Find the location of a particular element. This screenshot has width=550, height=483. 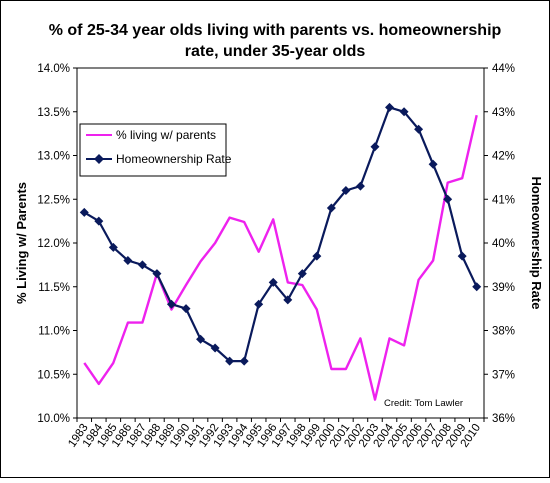

y-right-tick-label: 38% is located at coordinates (503, 332).